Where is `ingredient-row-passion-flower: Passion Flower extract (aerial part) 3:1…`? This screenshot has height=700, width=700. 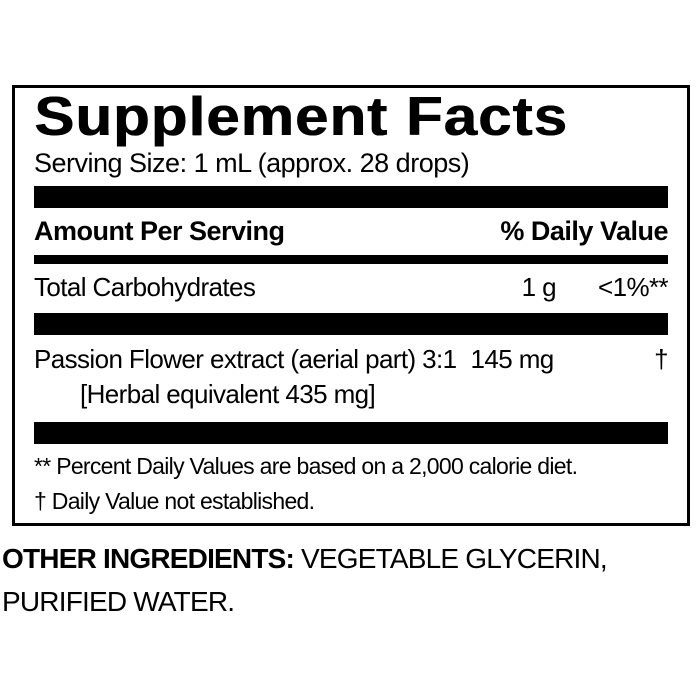 ingredient-row-passion-flower: Passion Flower extract (aerial part) 3:1… is located at coordinates (351, 355).